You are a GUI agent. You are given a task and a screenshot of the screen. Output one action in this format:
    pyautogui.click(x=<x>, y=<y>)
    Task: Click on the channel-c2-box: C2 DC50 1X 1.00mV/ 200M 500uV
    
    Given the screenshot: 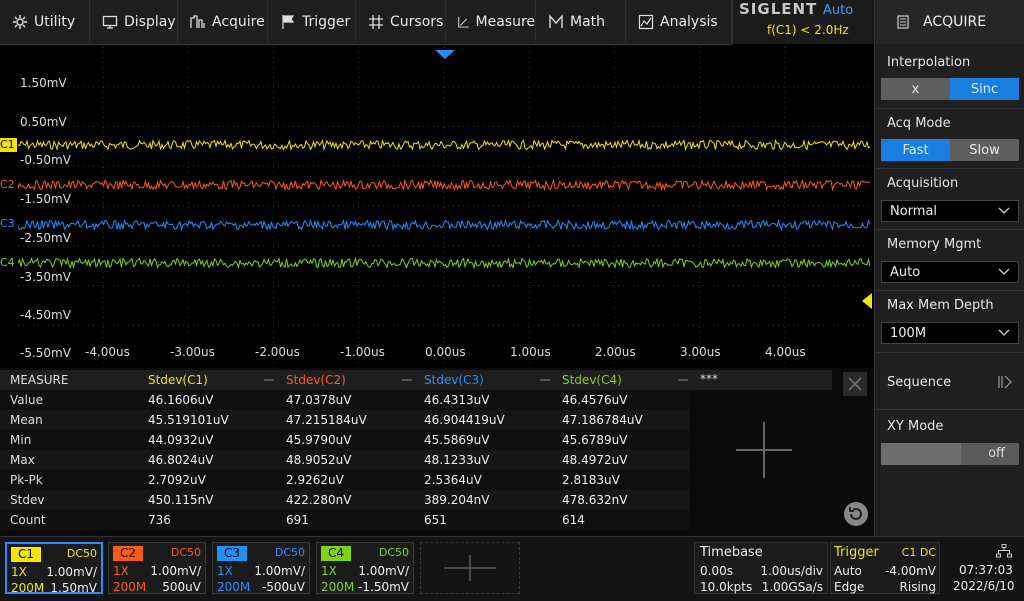 What is the action you would take?
    pyautogui.click(x=157, y=568)
    